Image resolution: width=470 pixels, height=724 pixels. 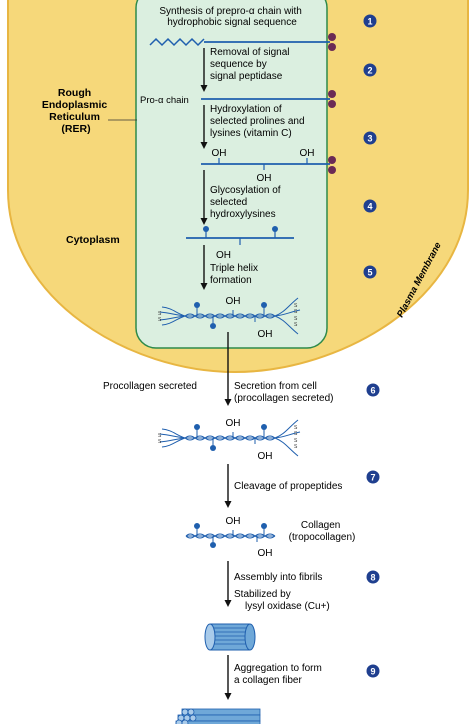 What do you see at coordinates (235, 274) in the screenshot?
I see `step-5-text: Triple helix formation` at bounding box center [235, 274].